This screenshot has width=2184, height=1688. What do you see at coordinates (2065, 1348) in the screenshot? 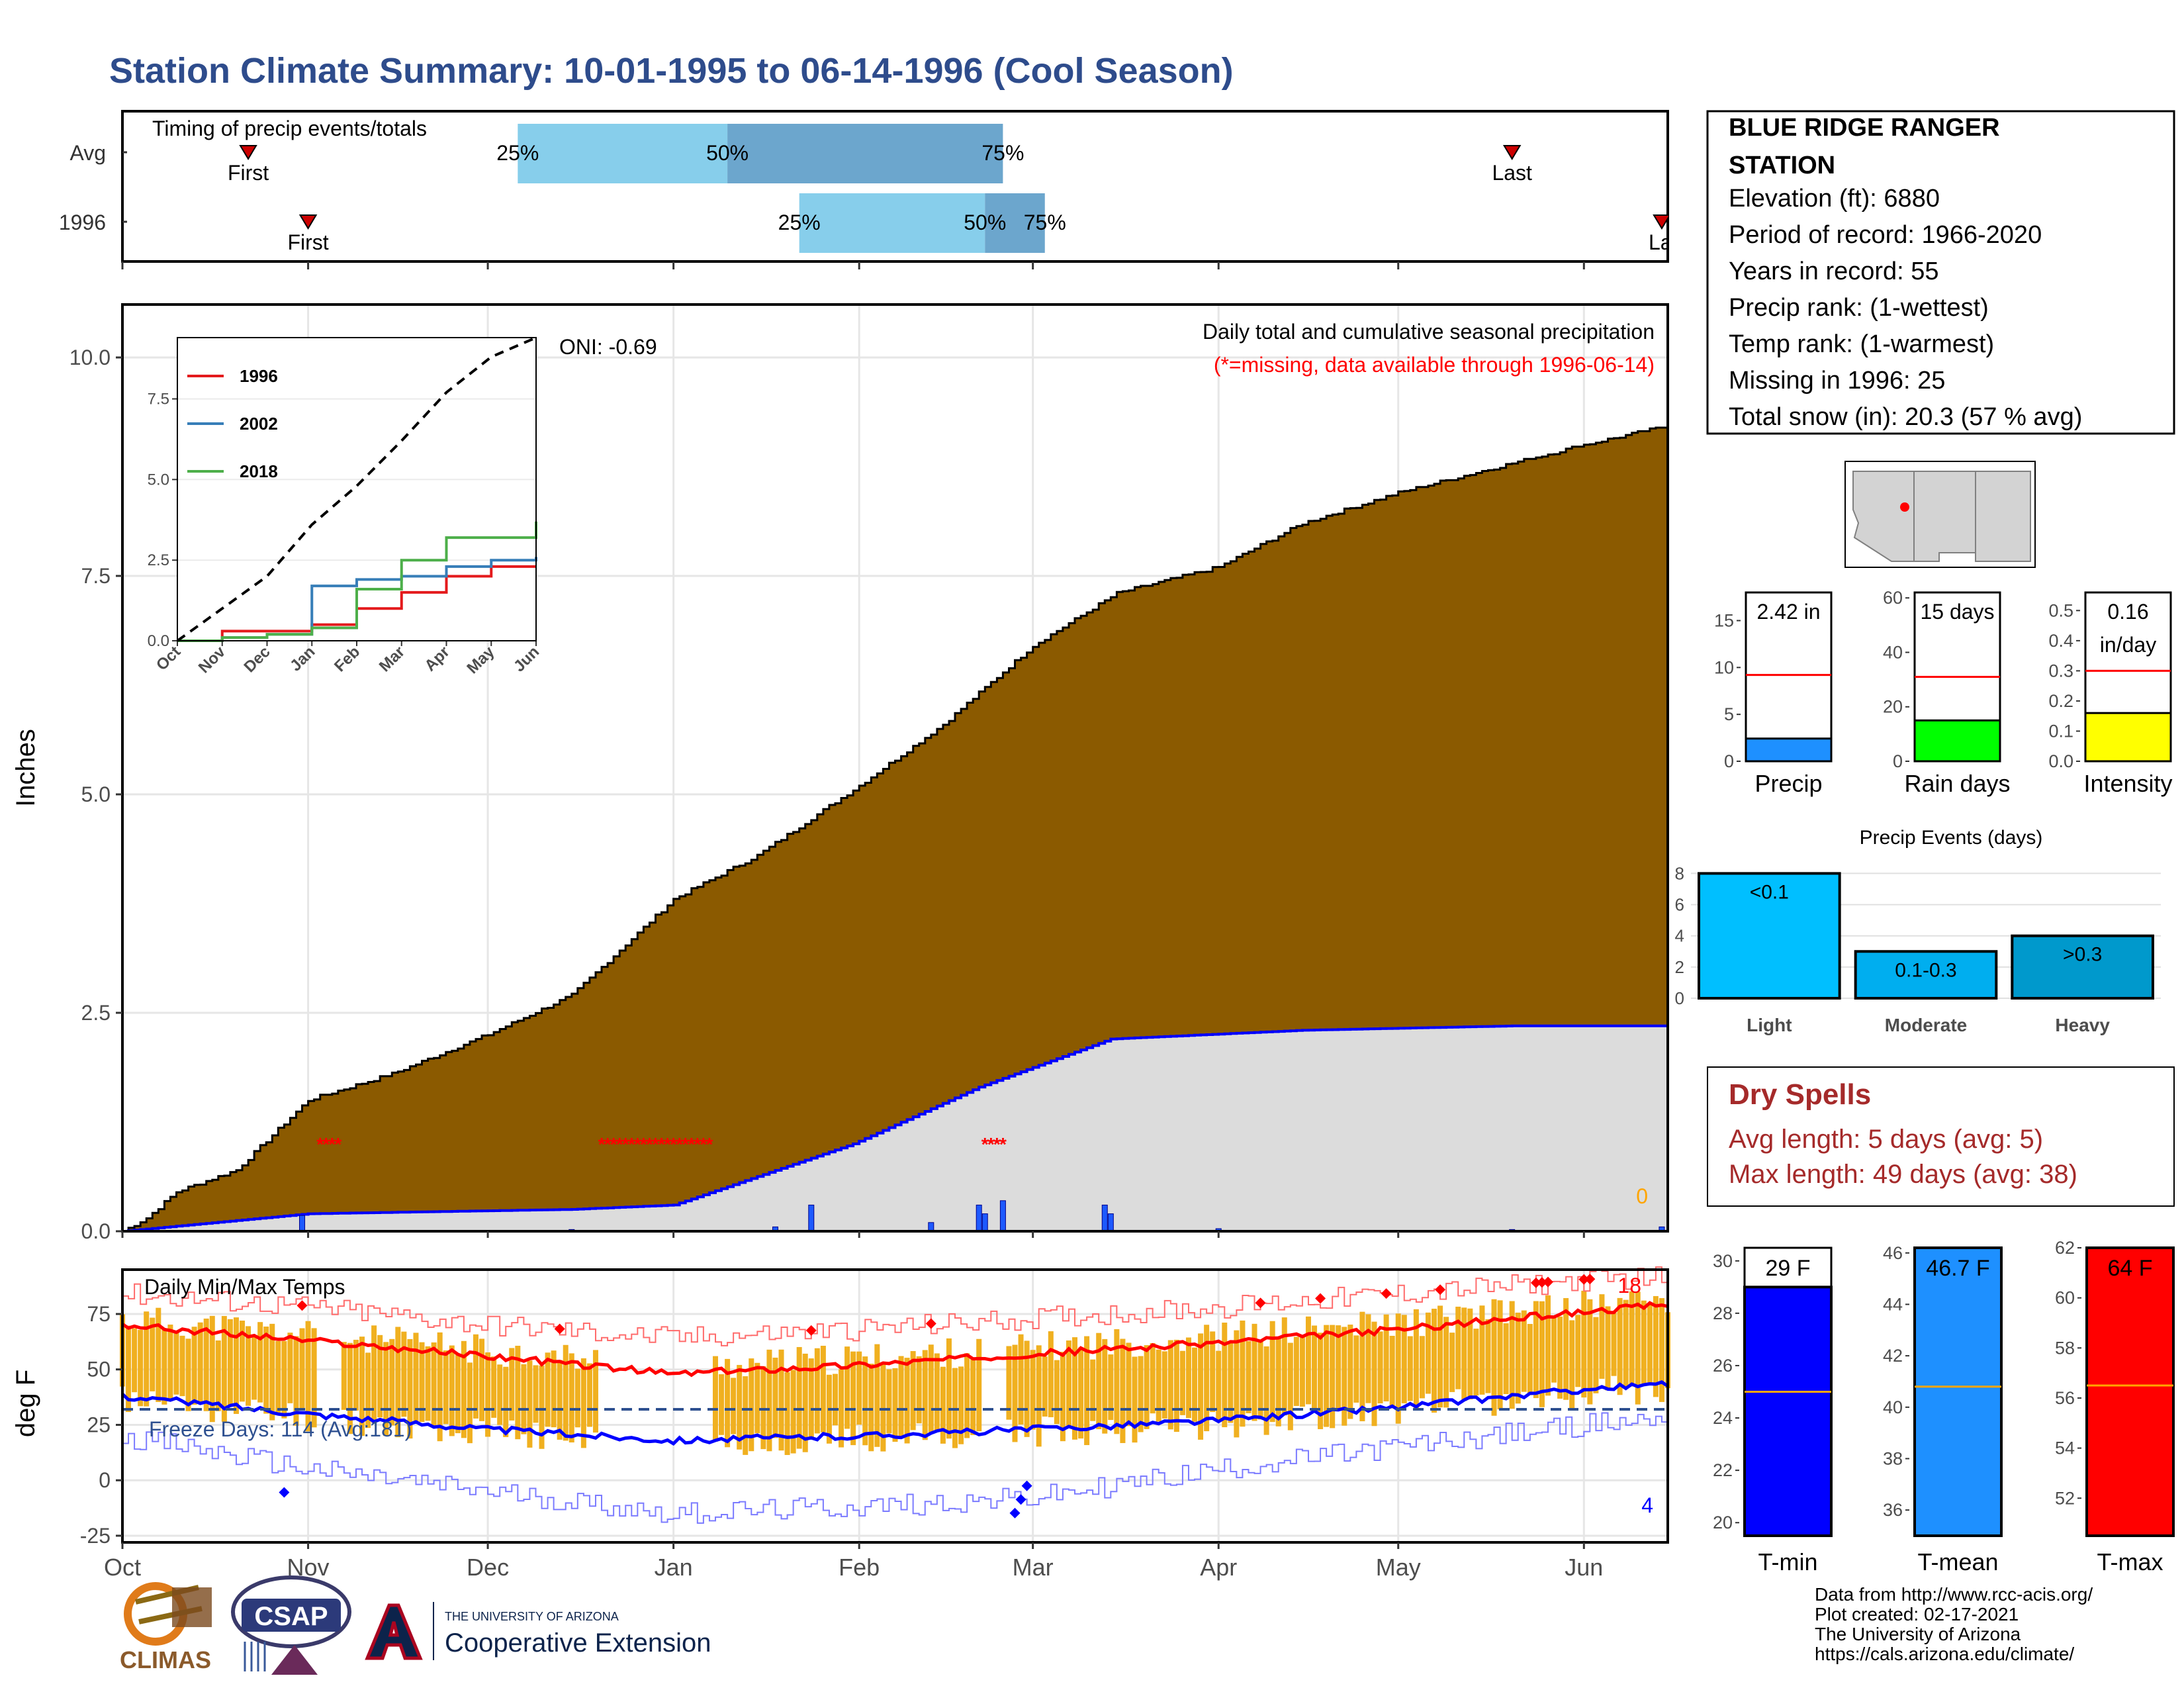
I see `tbar-tick-label-2-3: 58` at bounding box center [2065, 1348].